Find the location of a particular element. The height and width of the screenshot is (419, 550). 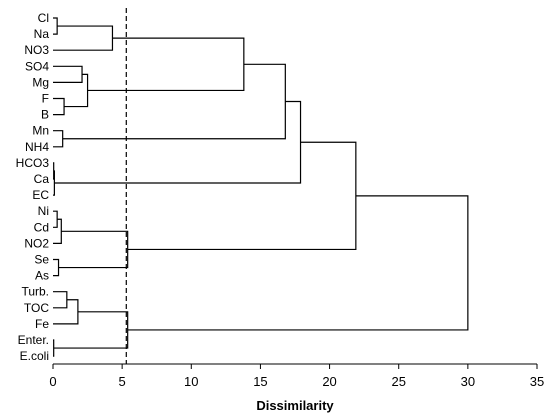

x-tick-label: 10 is located at coordinates (191, 381).